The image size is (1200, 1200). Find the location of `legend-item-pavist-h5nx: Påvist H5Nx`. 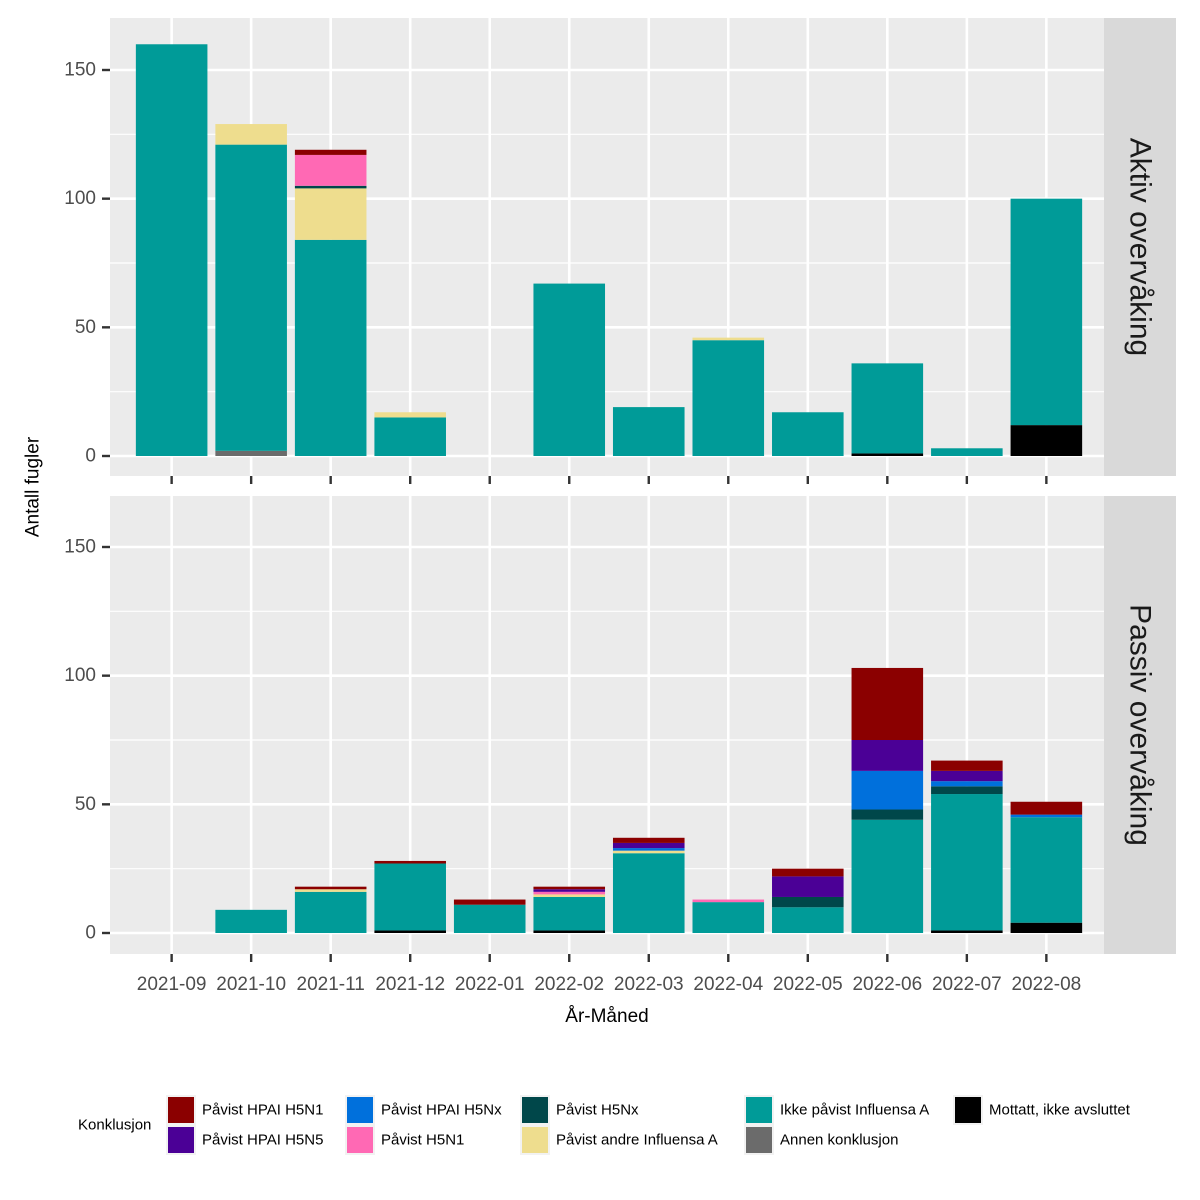

legend-item-pavist-h5nx: Påvist H5Nx is located at coordinates (579, 1110).